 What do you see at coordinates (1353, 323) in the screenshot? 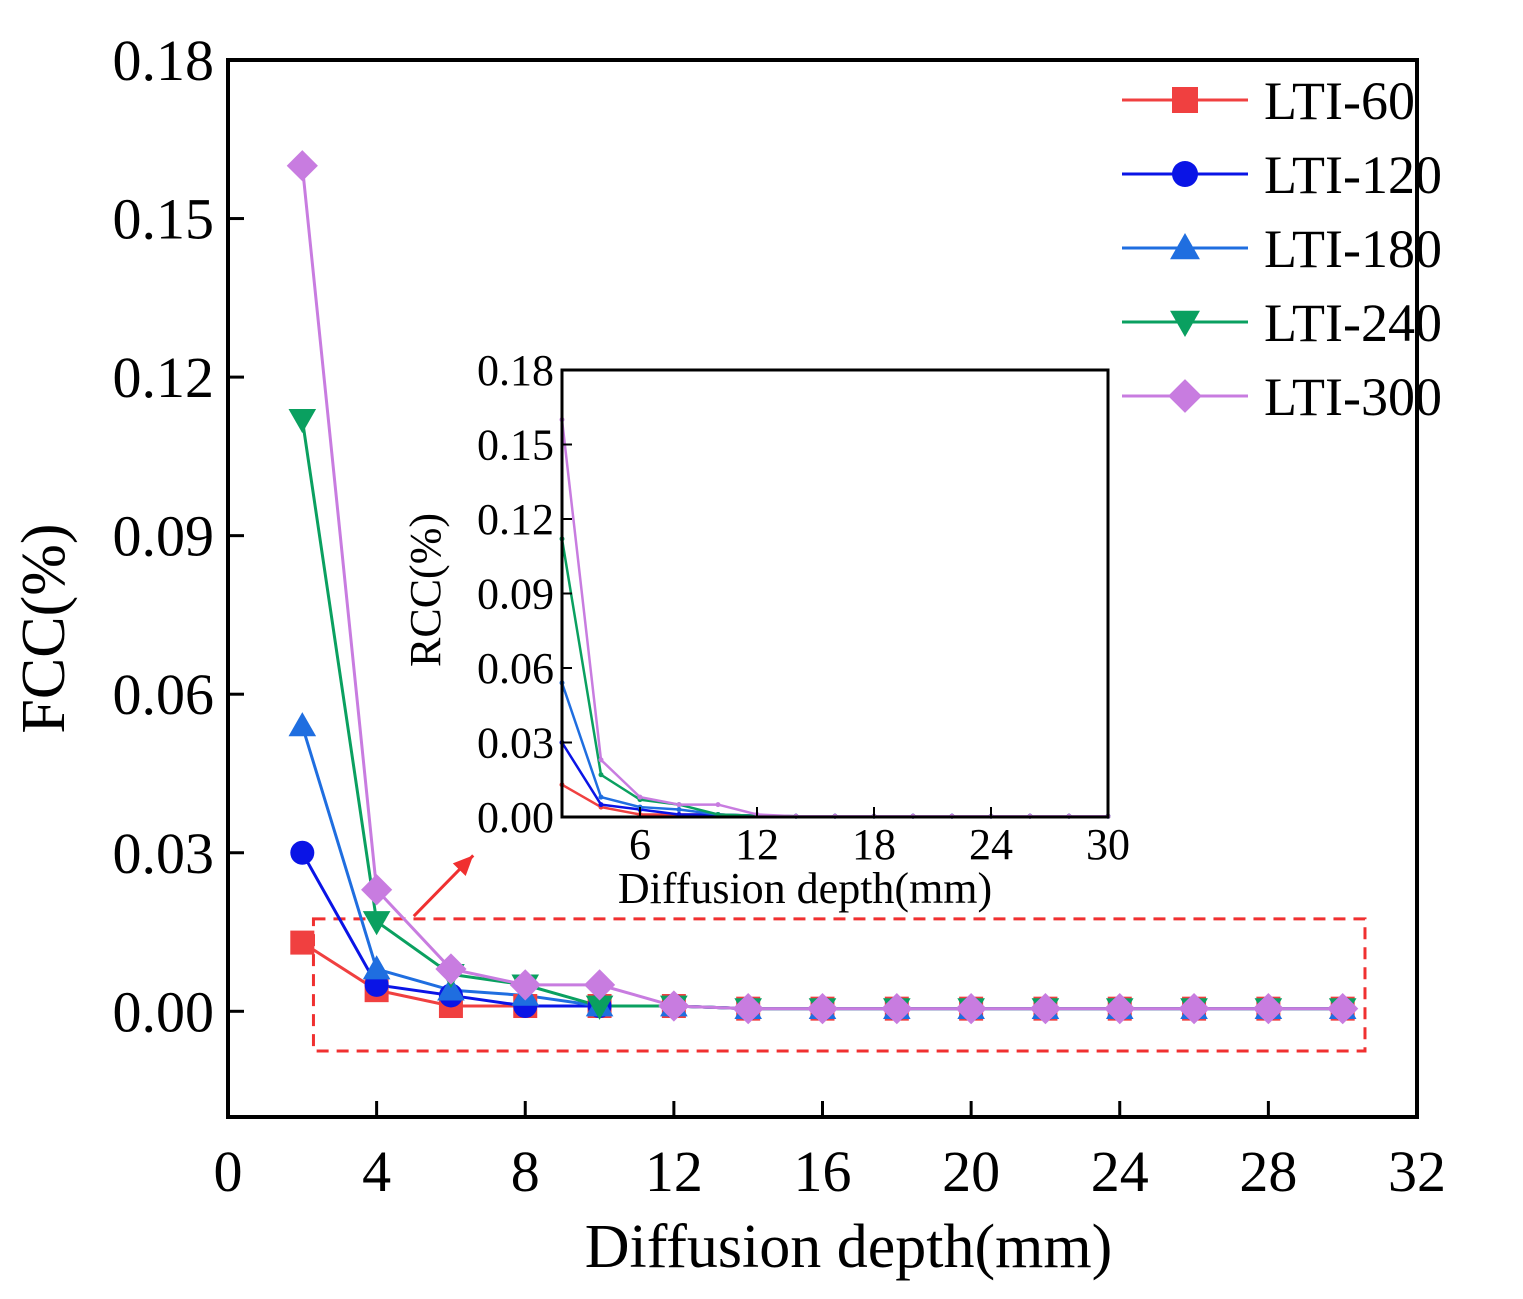
I see `legend-label: LTI-240` at bounding box center [1353, 323].